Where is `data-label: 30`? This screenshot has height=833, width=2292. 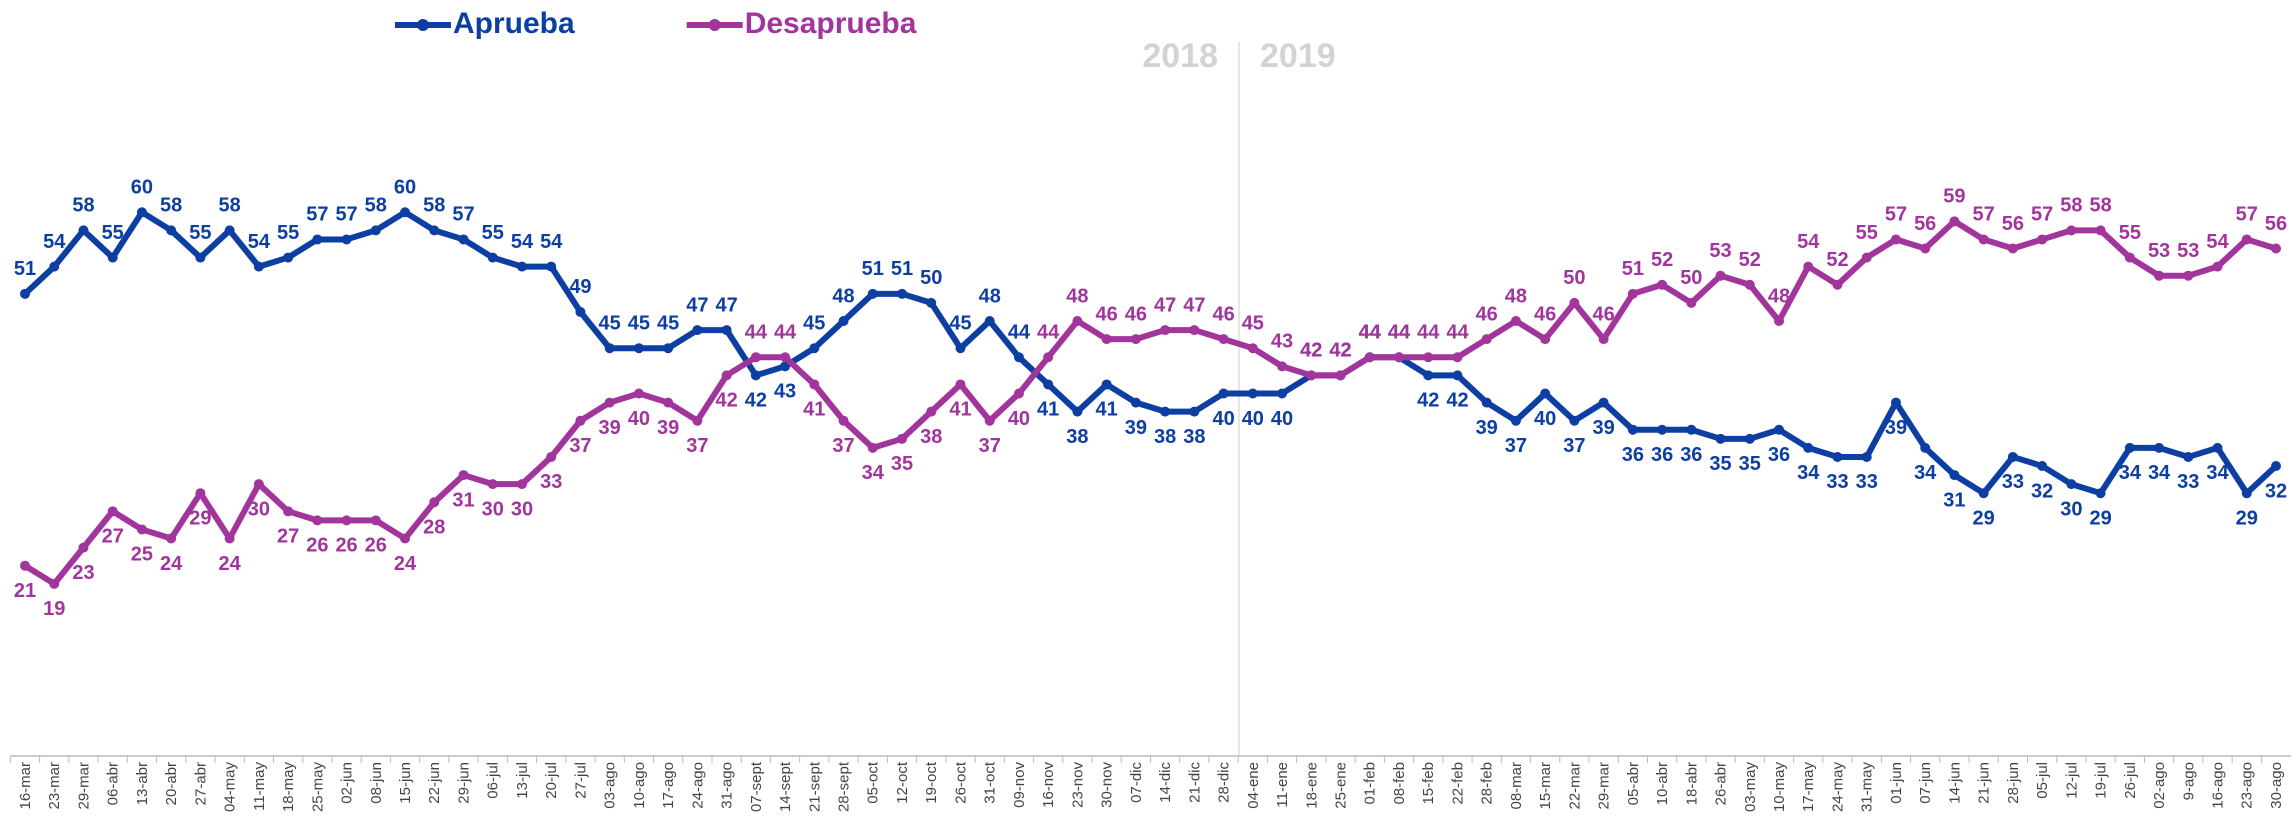
data-label: 30 is located at coordinates (522, 509).